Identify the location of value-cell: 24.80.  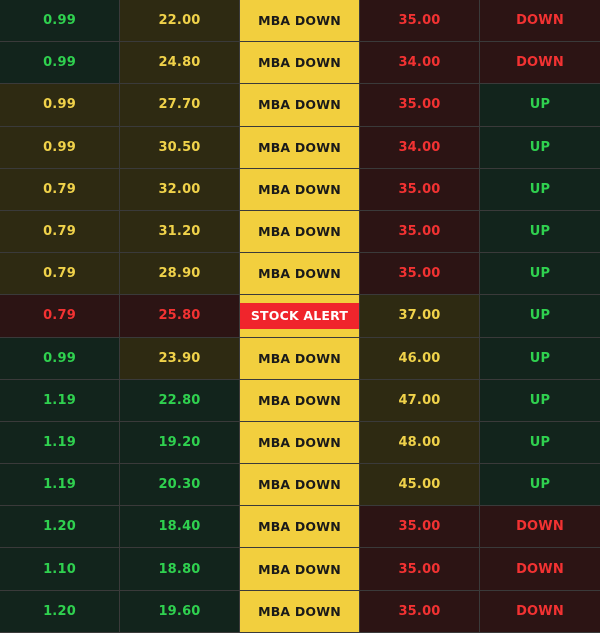
(180, 63).